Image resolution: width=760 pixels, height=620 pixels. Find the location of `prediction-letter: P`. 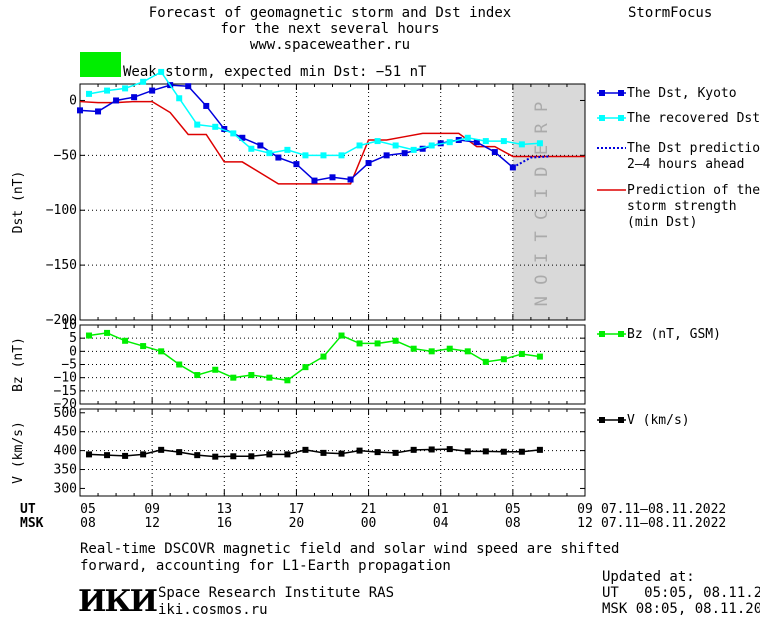

prediction-letter: P is located at coordinates (542, 107).